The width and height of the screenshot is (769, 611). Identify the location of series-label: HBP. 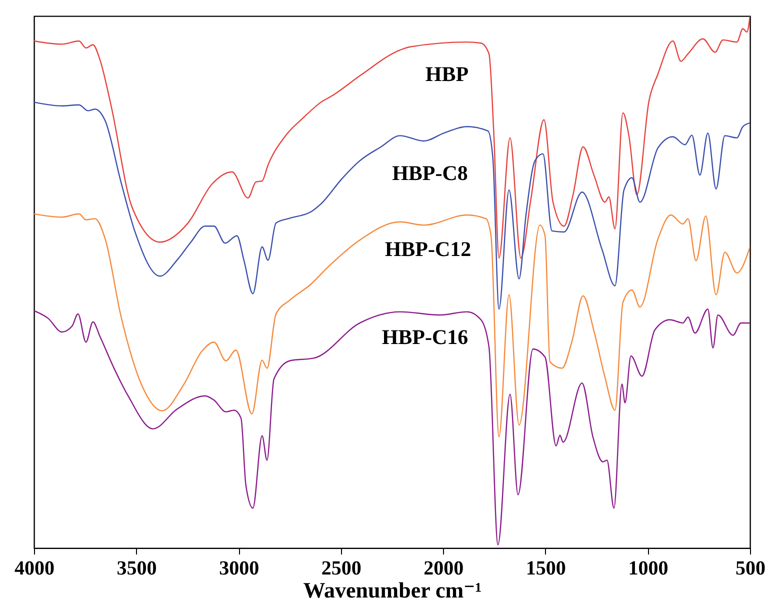
(447, 74).